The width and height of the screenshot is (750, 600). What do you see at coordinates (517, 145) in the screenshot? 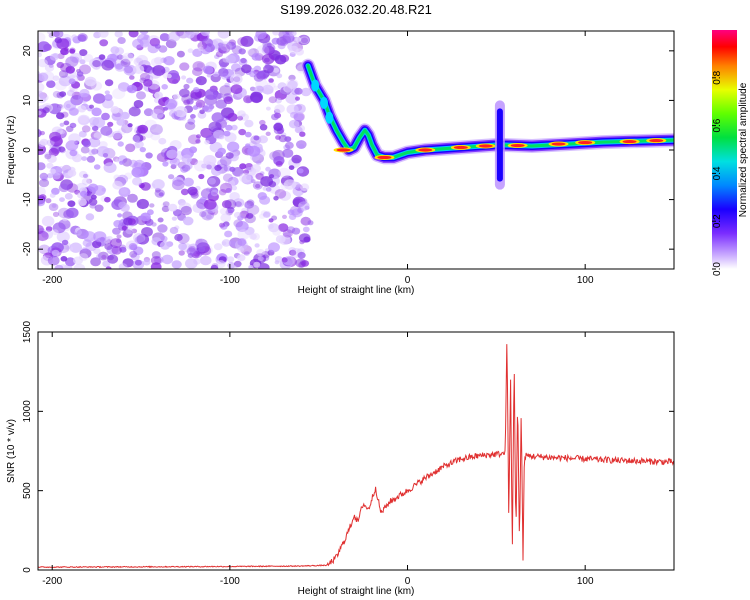
I see `ridge-hot-red` at bounding box center [517, 145].